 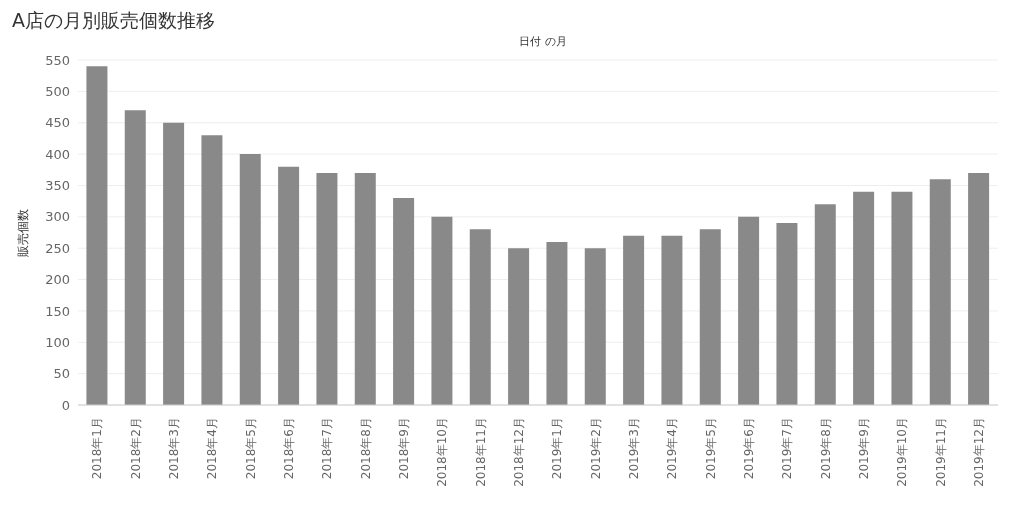 What do you see at coordinates (57, 311) in the screenshot?
I see `y-tick-label: 150` at bounding box center [57, 311].